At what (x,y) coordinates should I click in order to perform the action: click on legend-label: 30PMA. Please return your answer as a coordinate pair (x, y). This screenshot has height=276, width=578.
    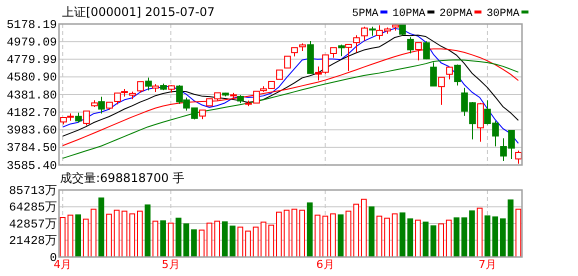
    Looking at the image, I should click on (503, 14).